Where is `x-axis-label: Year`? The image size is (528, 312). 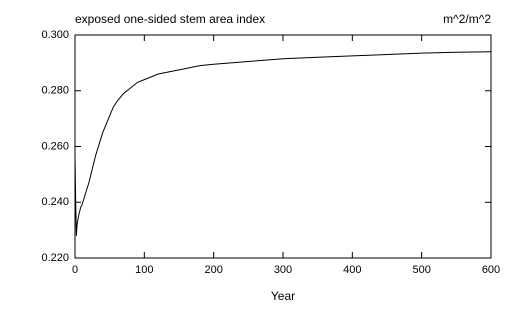 x-axis-label: Year is located at coordinates (283, 296).